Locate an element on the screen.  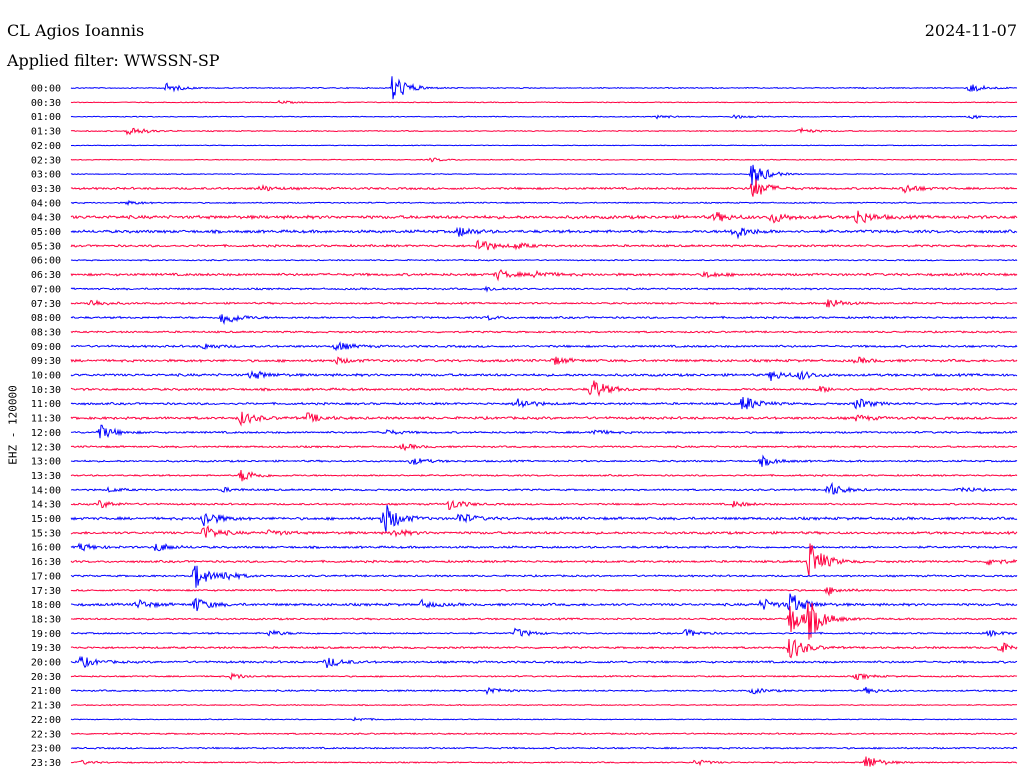
time-label-1700: 17:00 is located at coordinates (46, 576).